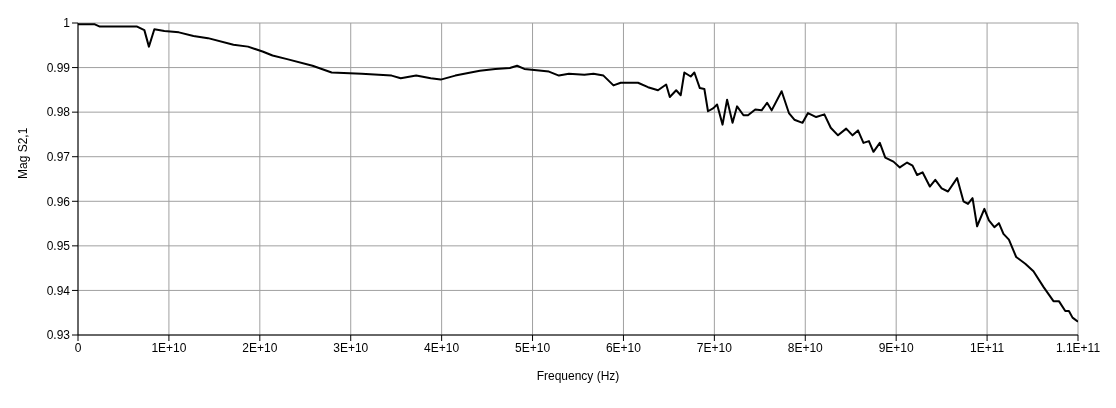 The image size is (1116, 408). I want to click on y-tick-label: 0.99, so click(58, 67).